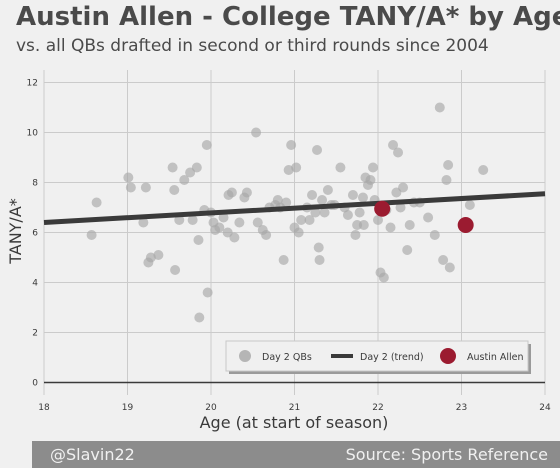 This screenshot has height=468, width=560. What do you see at coordinates (294, 208) in the screenshot?
I see `trend-line` at bounding box center [294, 208].